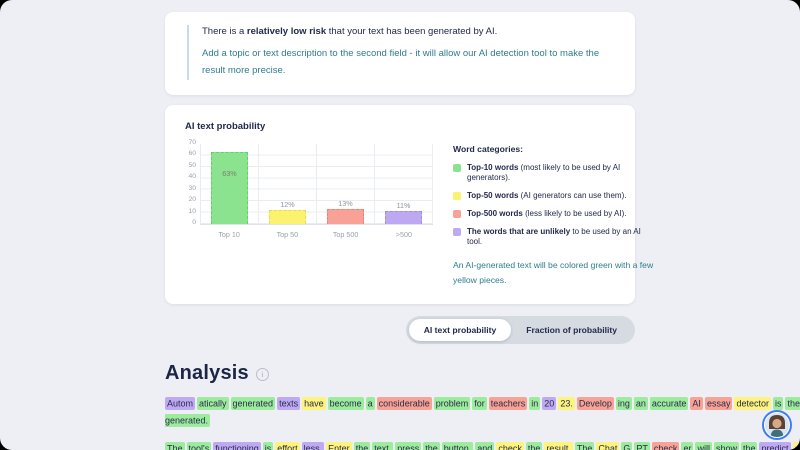  What do you see at coordinates (314, 403) in the screenshot?
I see `analysis-token: have` at bounding box center [314, 403].